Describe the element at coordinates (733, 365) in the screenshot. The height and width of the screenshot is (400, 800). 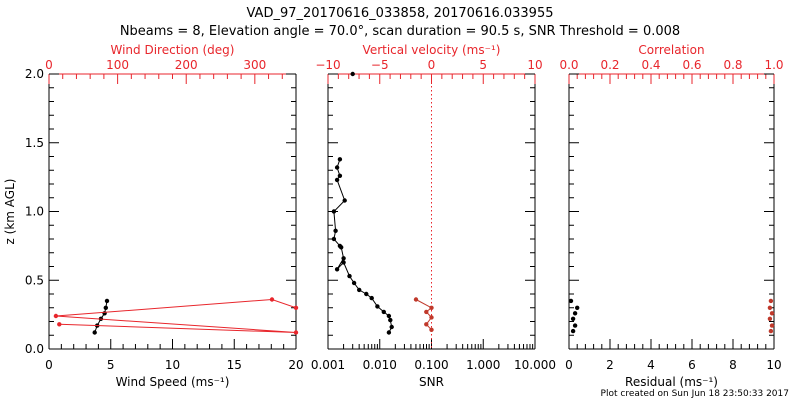
I see `x-tick-label-right: 8` at that location.